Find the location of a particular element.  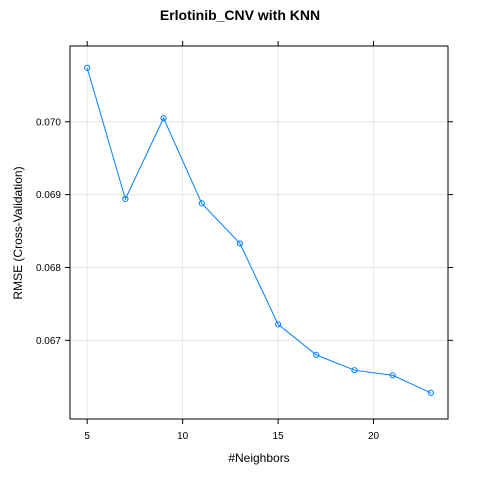

y-tick-label: 0.069 is located at coordinates (48, 195).